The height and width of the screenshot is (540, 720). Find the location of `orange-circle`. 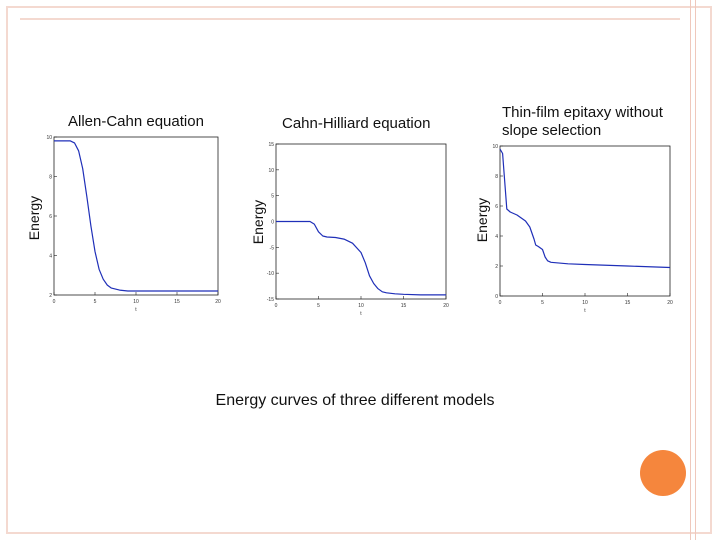

orange-circle is located at coordinates (663, 473).